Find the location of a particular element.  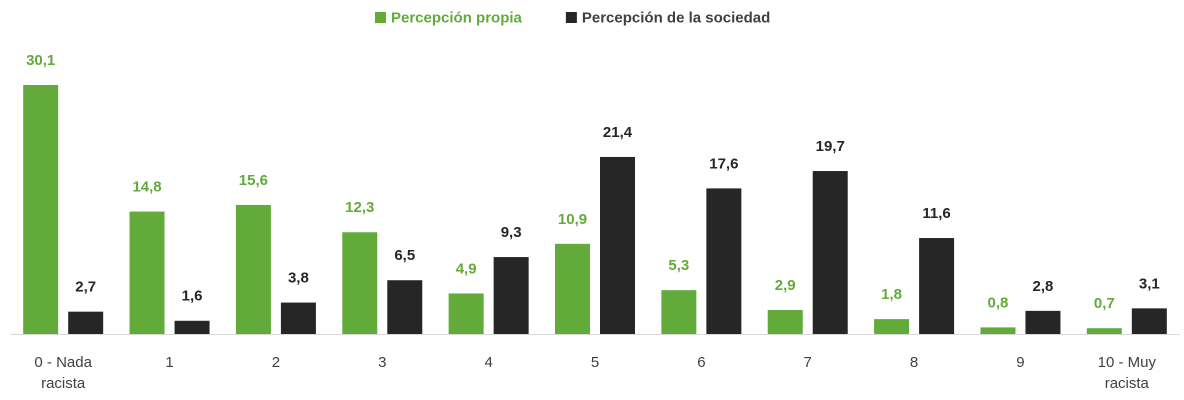

data-label: 5,3 is located at coordinates (678, 265).